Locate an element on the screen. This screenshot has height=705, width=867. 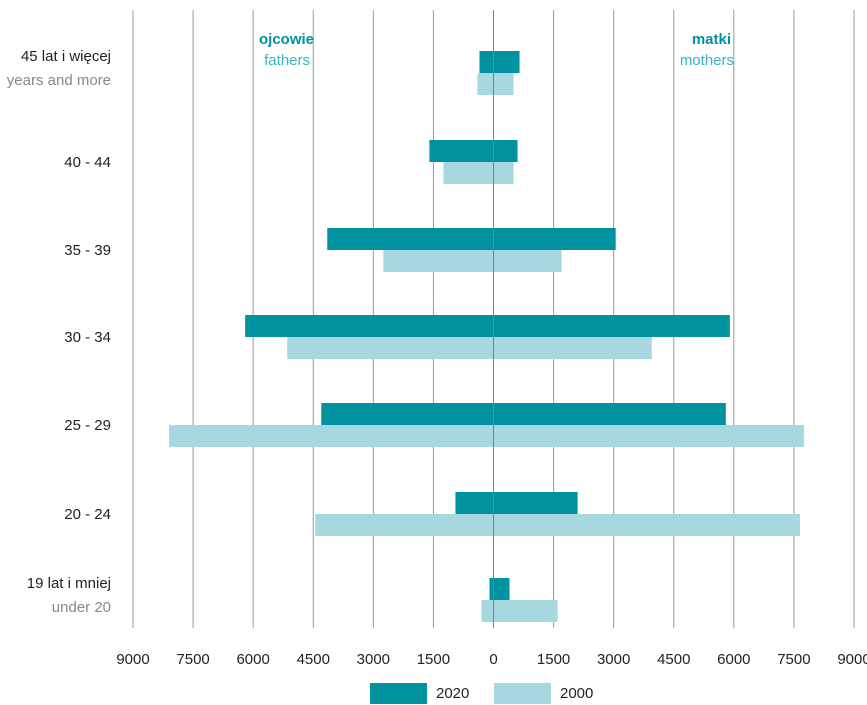
category-label: 35 - 39 is located at coordinates (87, 250).